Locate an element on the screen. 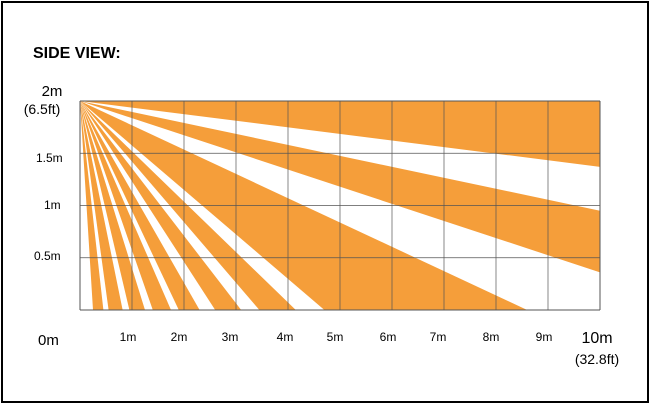 This screenshot has width=653, height=407. x-axis-labels: 1m 2m 3m 4m 5m 6m 7m 8m 9m is located at coordinates (336, 337).